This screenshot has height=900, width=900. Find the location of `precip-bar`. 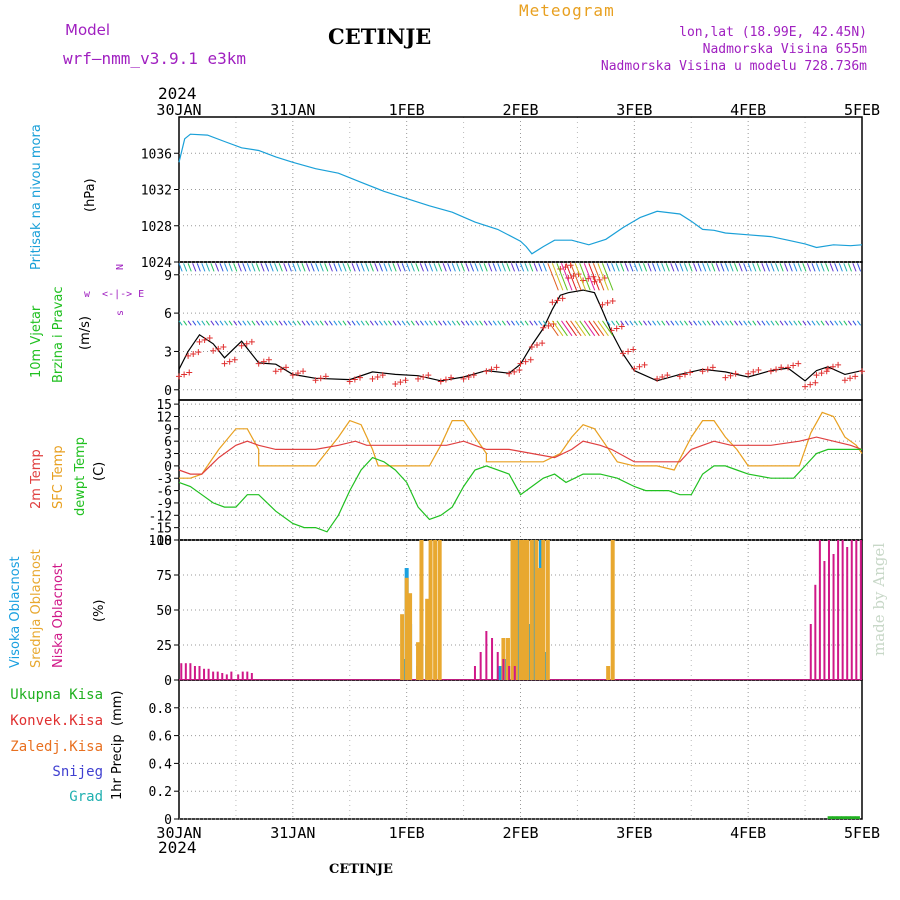

precip-bar is located at coordinates (857, 817).